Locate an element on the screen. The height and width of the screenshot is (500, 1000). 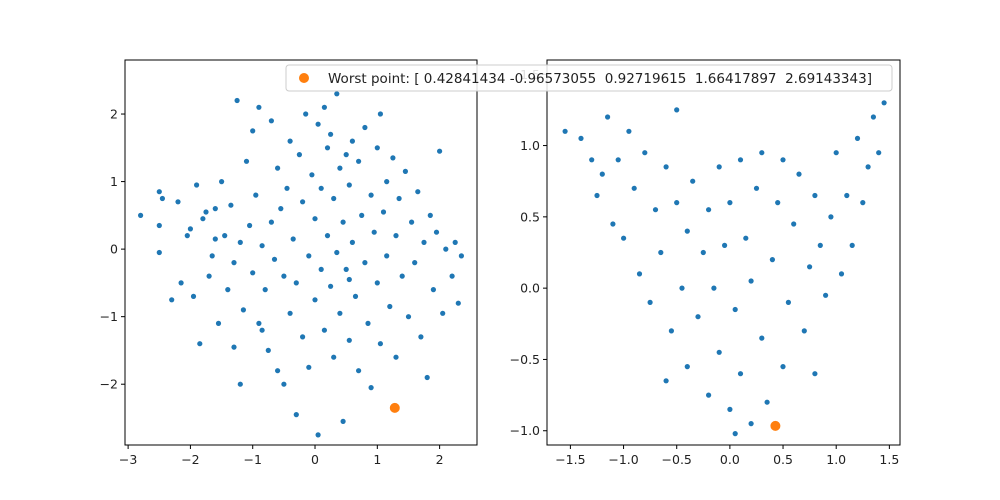
y-tick-label: −1.0 is located at coordinates (525, 430).